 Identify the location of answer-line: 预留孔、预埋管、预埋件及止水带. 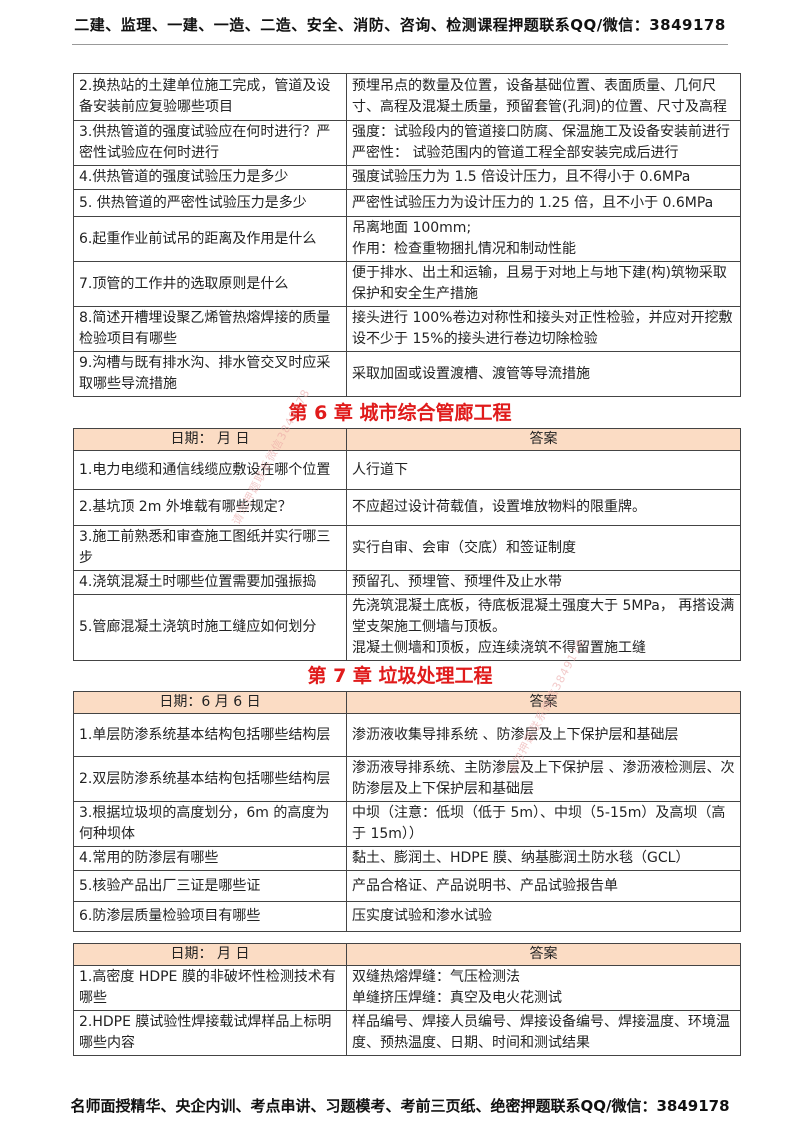
(457, 582).